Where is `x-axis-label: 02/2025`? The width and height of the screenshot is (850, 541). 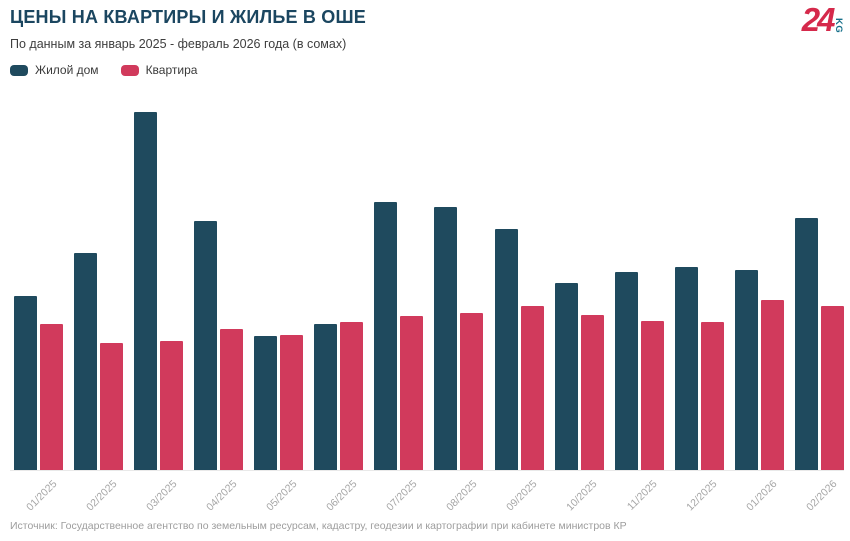 x-axis-label: 02/2025 is located at coordinates (101, 496).